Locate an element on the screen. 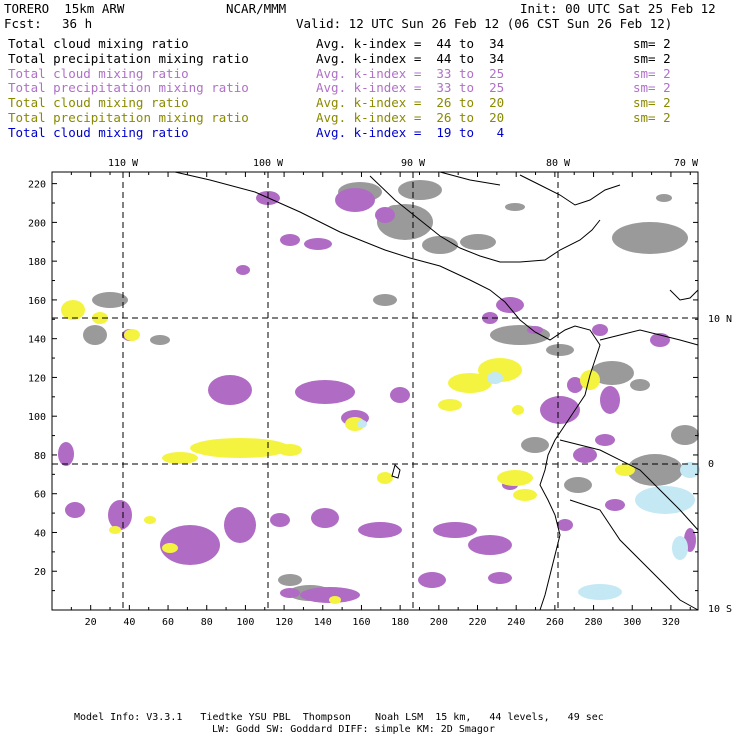 This screenshot has height=740, width=740. longitude-labels: 110 W 100 W 90 W 80 W 70 W is located at coordinates (403, 163).